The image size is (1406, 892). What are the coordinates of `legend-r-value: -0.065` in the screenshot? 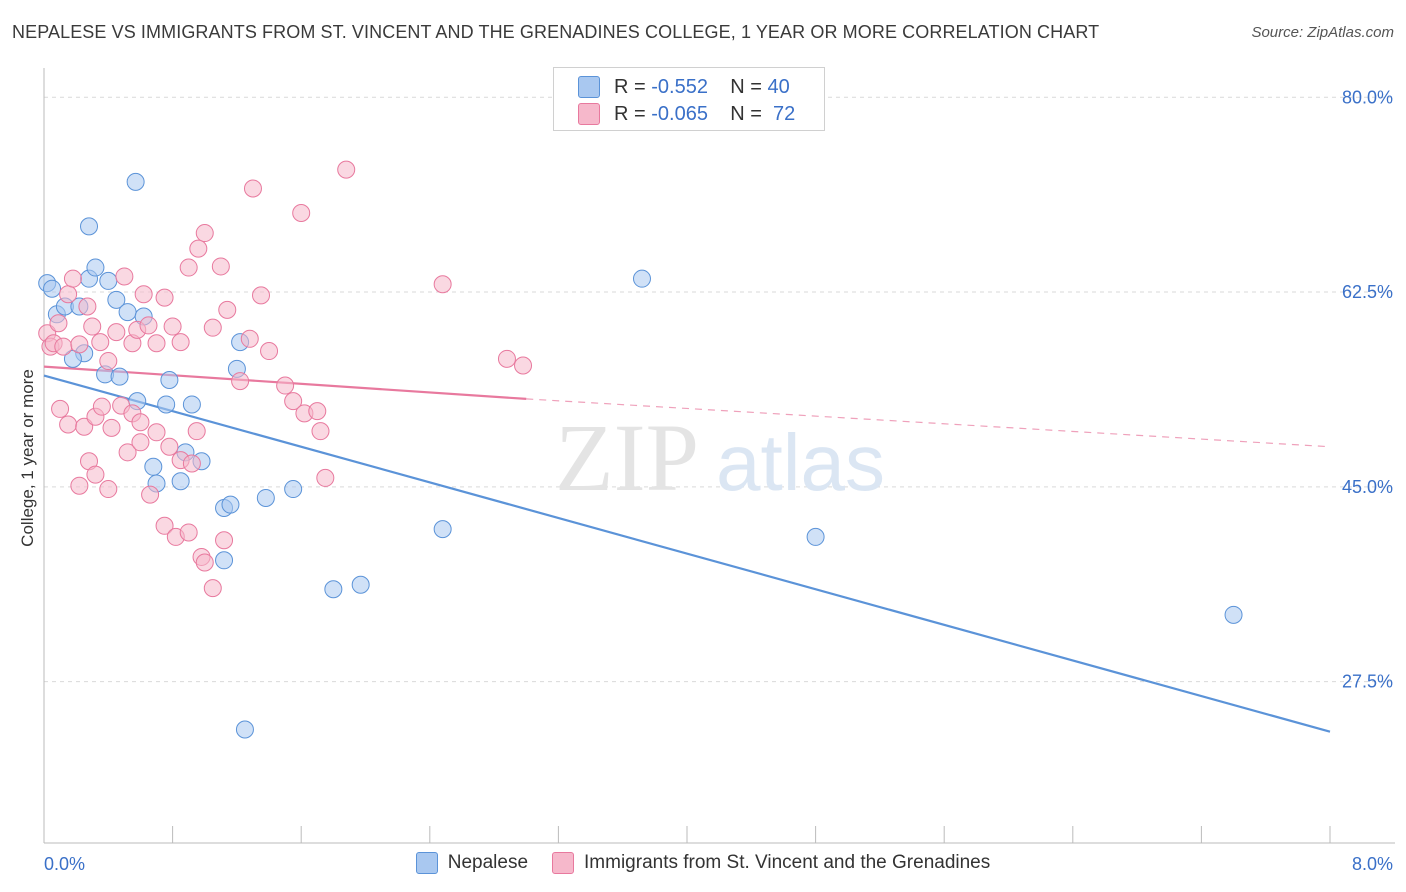 It's located at (679, 113).